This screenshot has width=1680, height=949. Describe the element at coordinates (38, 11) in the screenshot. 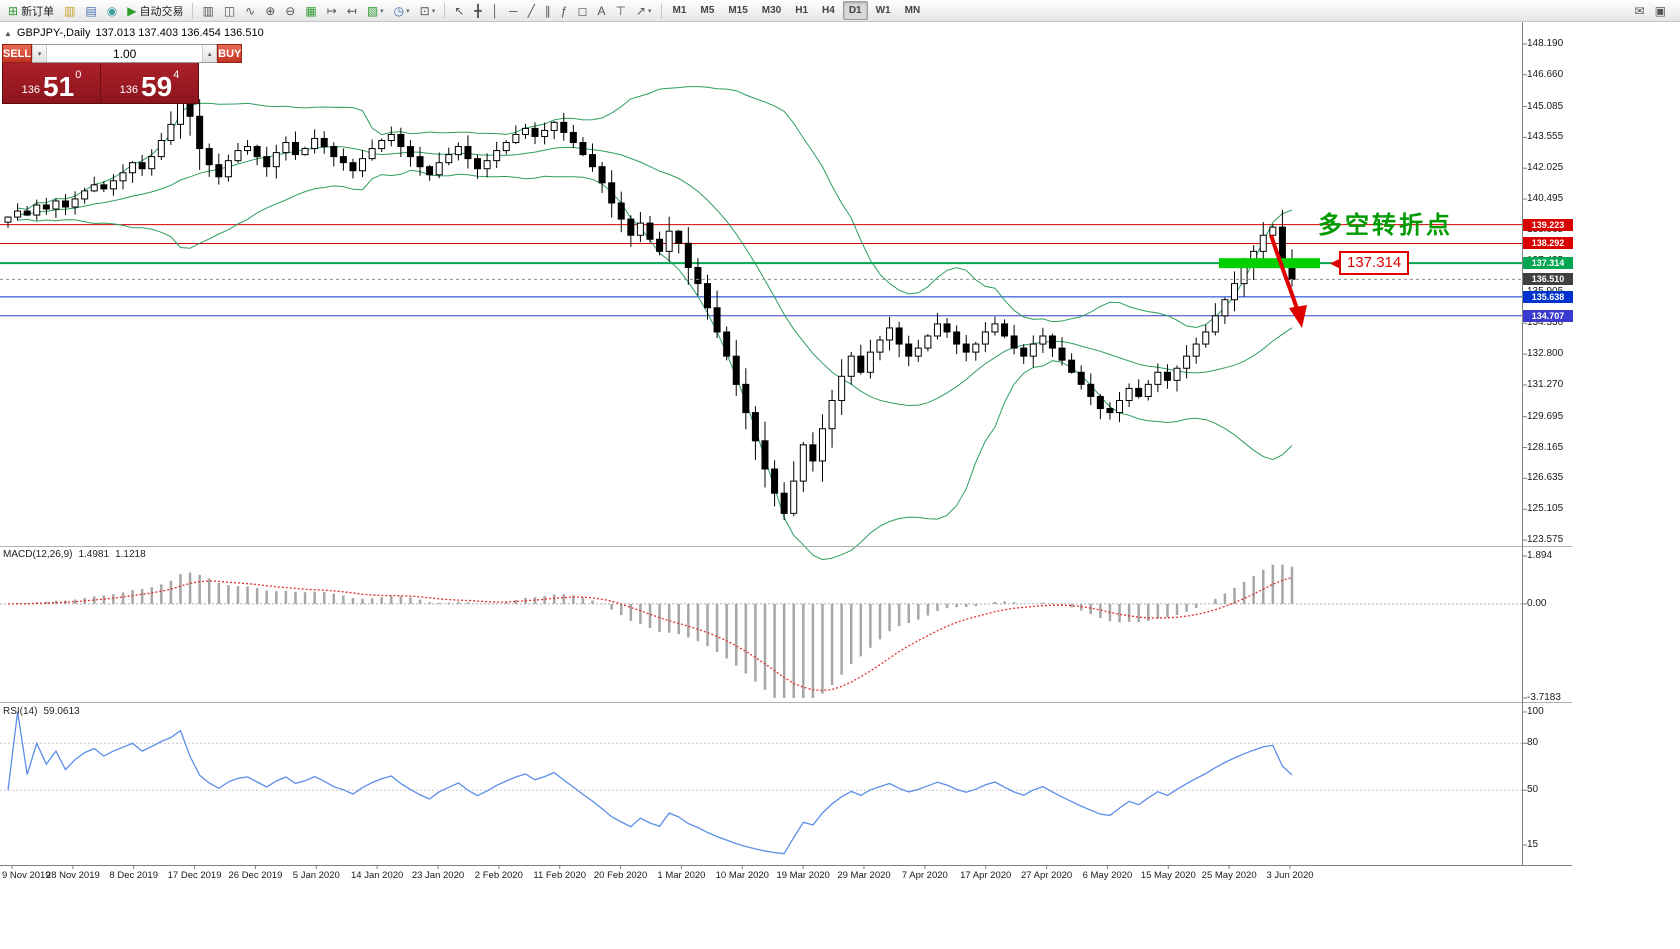

I see `new-order-button-label: 新订单` at that location.